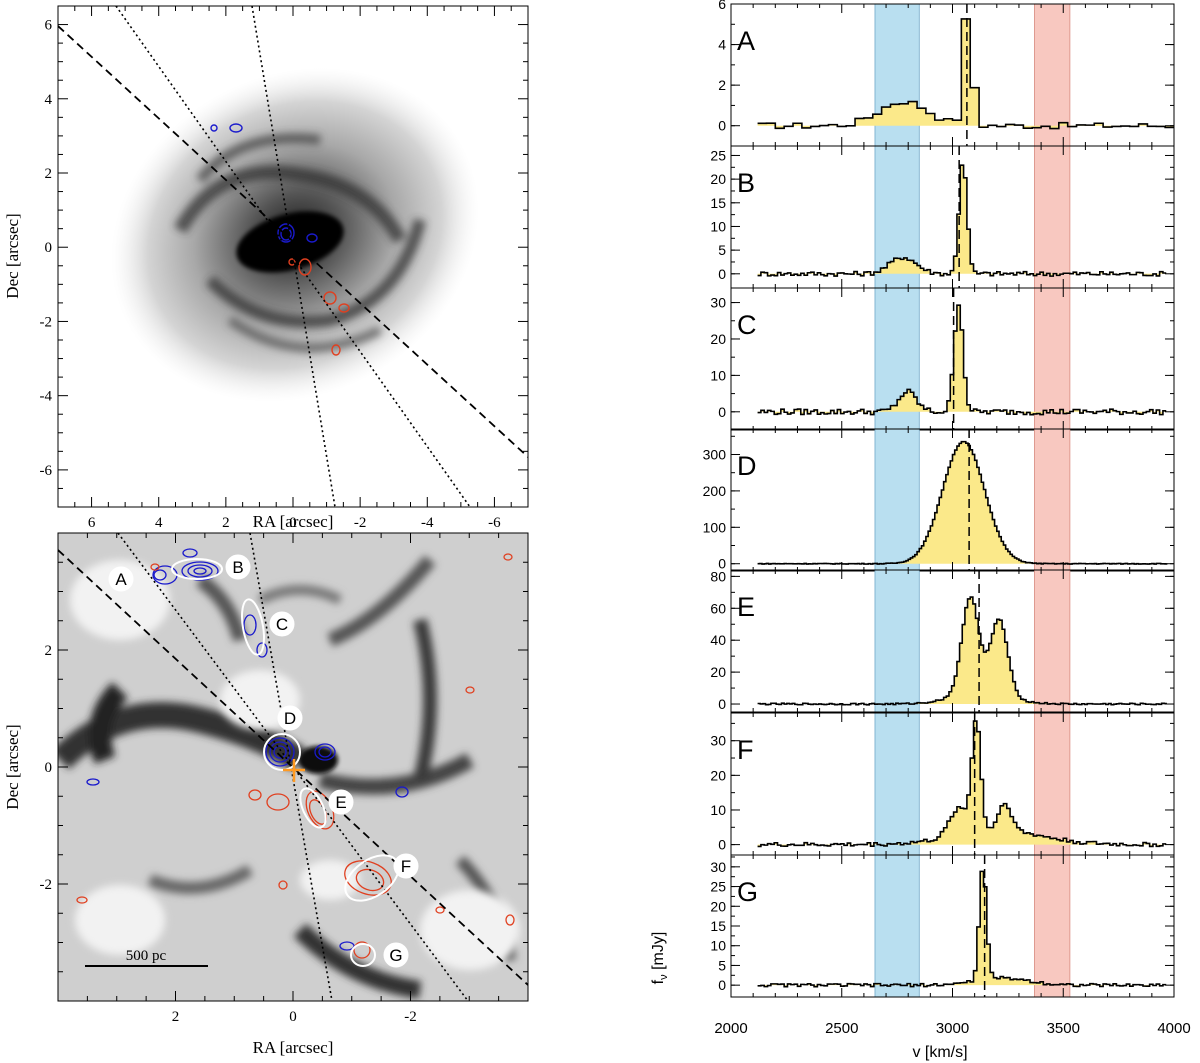 The height and width of the screenshot is (1063, 1200). I want to click on panel-label-e: E, so click(746, 607).